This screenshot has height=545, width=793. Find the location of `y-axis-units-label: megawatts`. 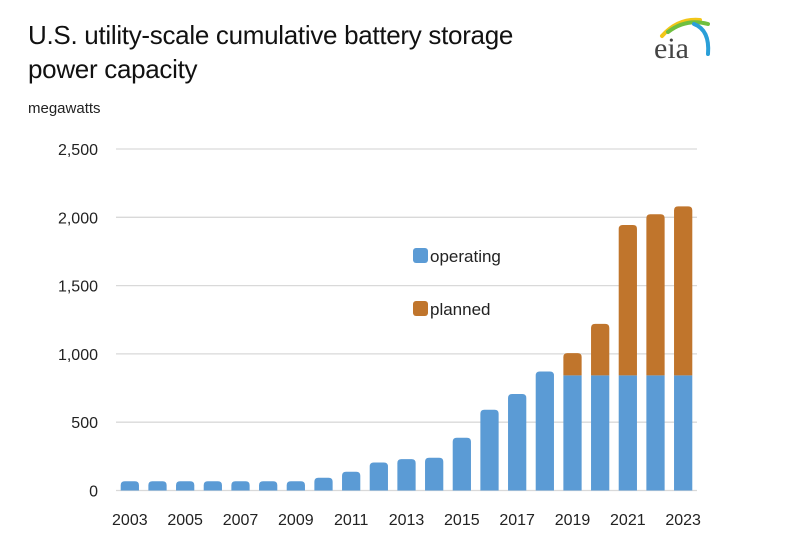

y-axis-units-label: megawatts is located at coordinates (64, 108).